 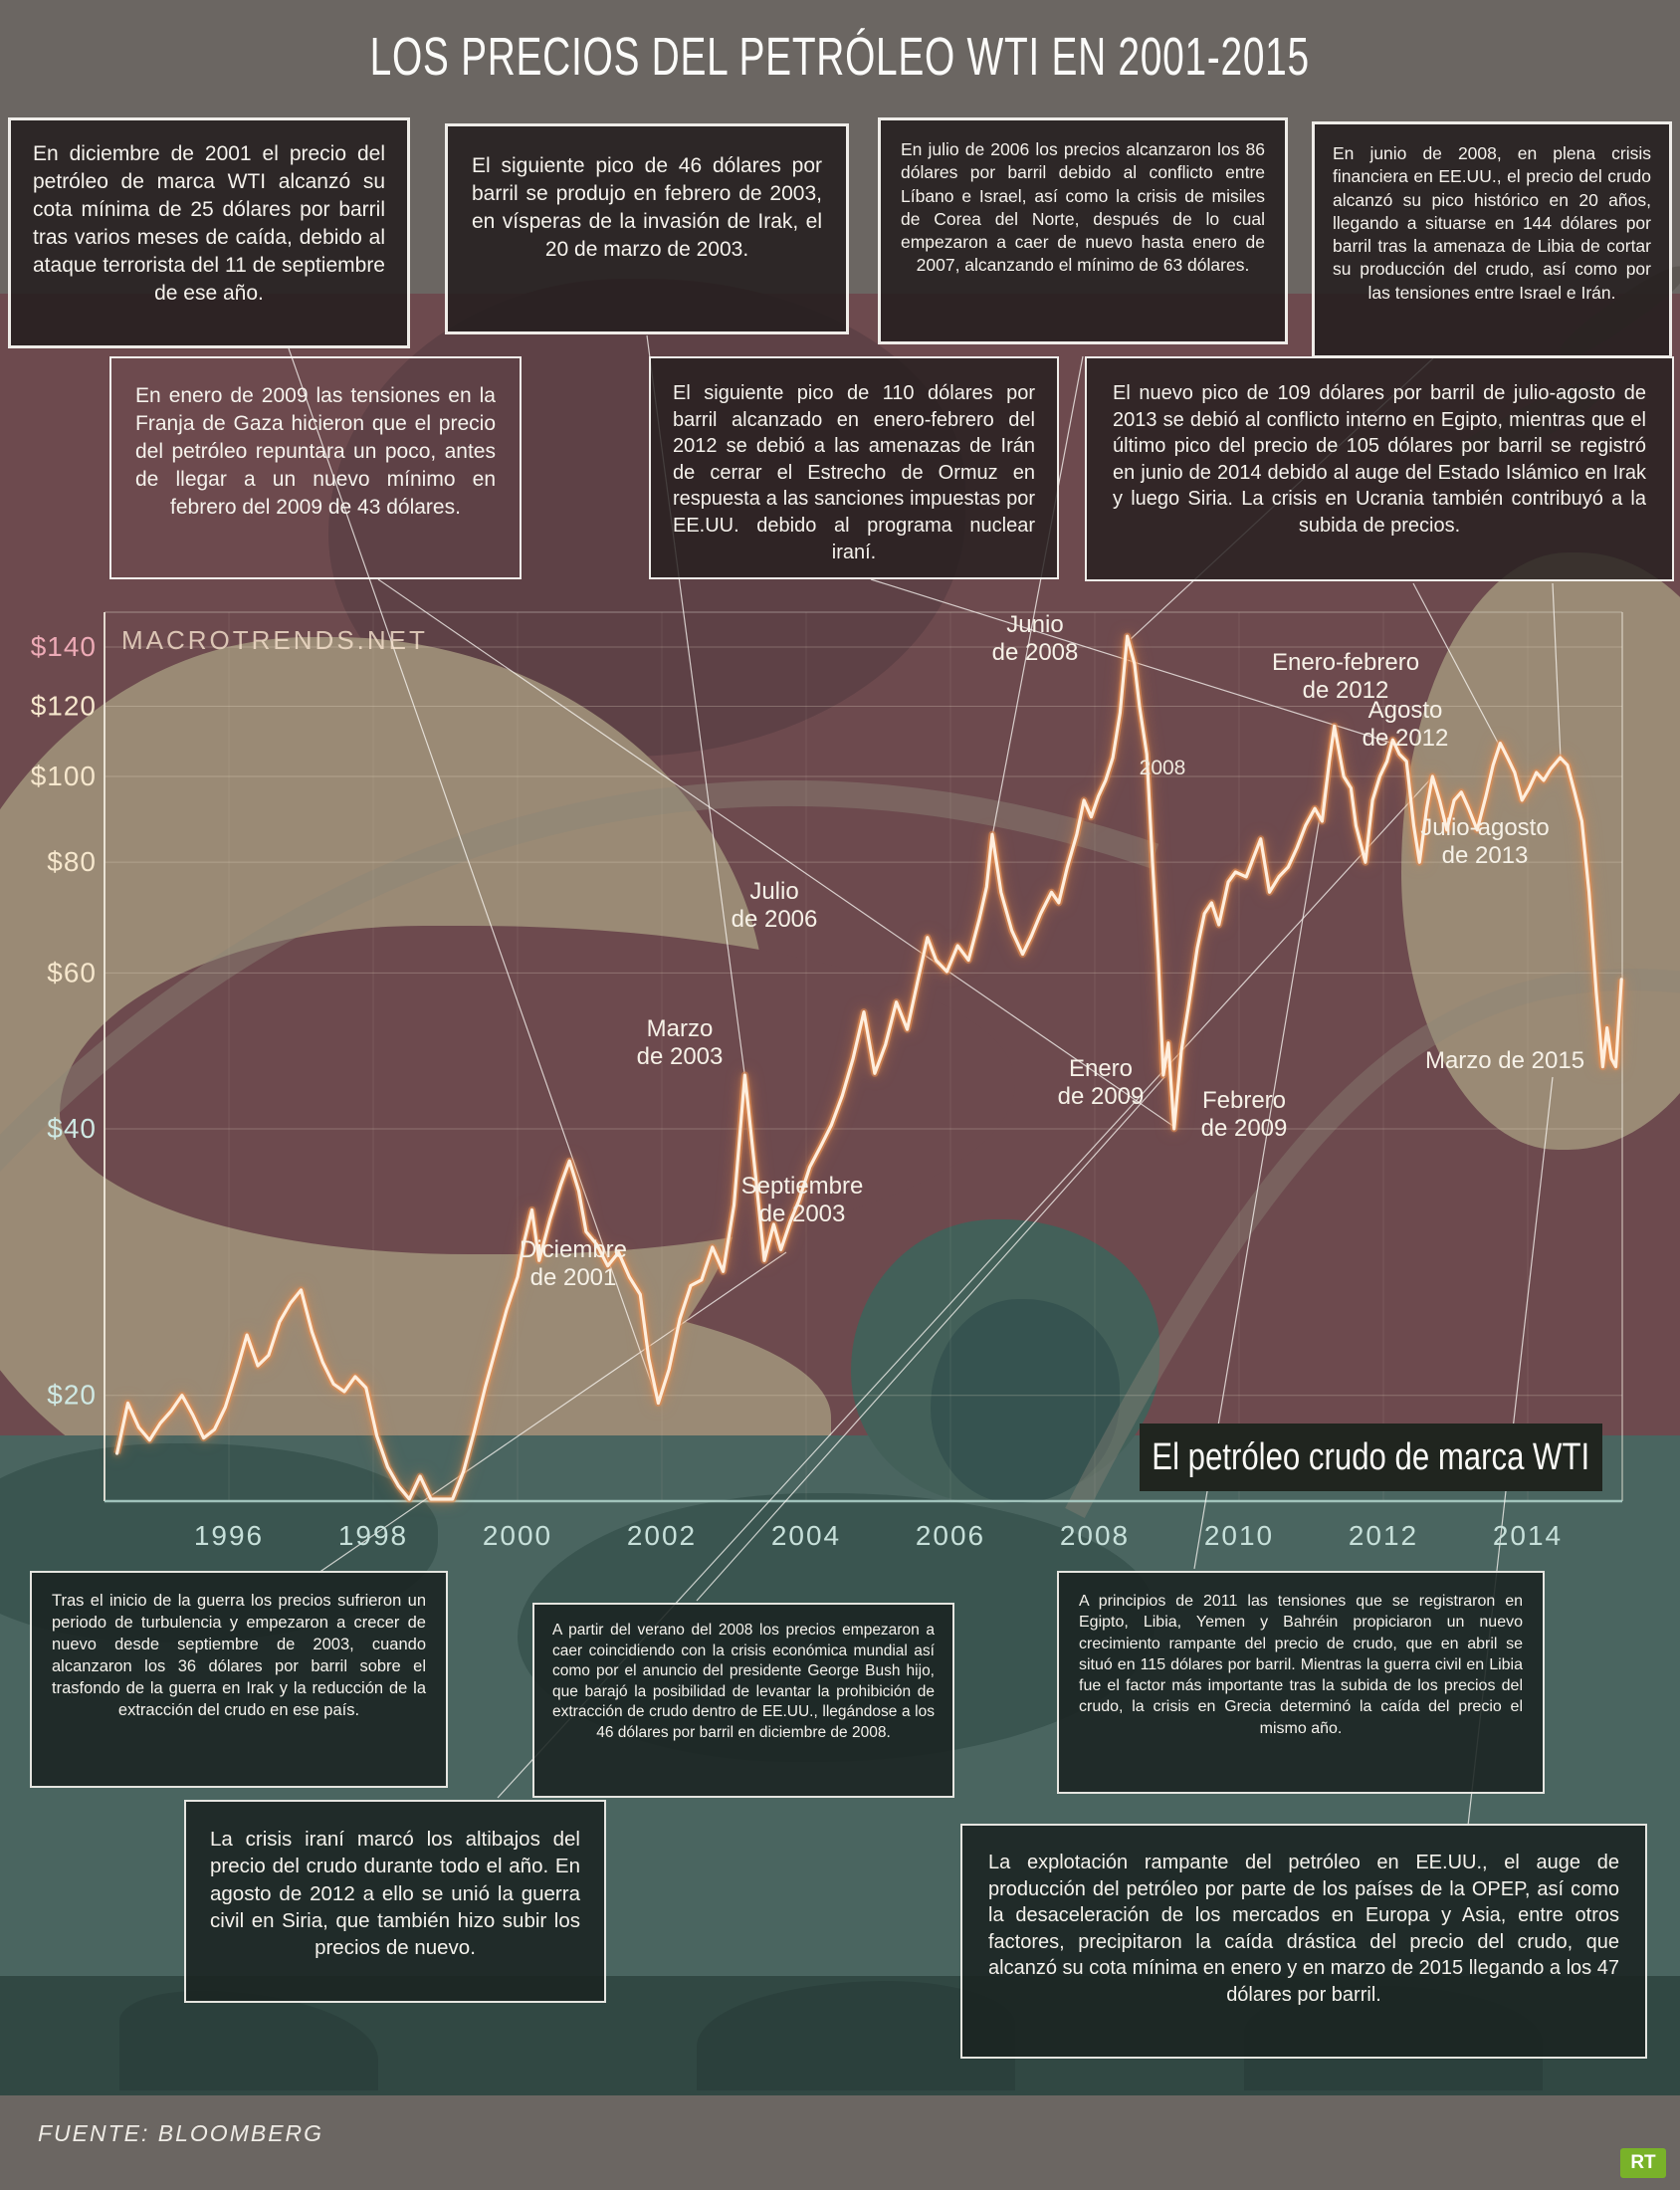 I want to click on chart-date-label: Enero-febrero de 2012, so click(x=1345, y=677).